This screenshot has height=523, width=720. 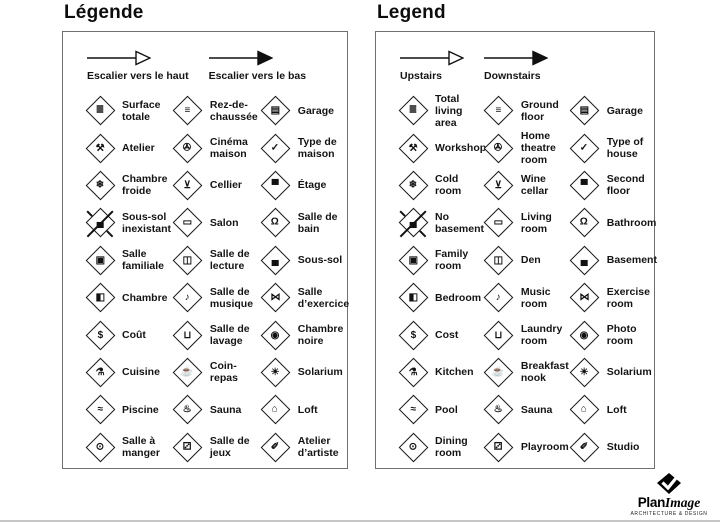 What do you see at coordinates (499, 372) in the screenshot?
I see `icon-glyph: ☕` at bounding box center [499, 372].